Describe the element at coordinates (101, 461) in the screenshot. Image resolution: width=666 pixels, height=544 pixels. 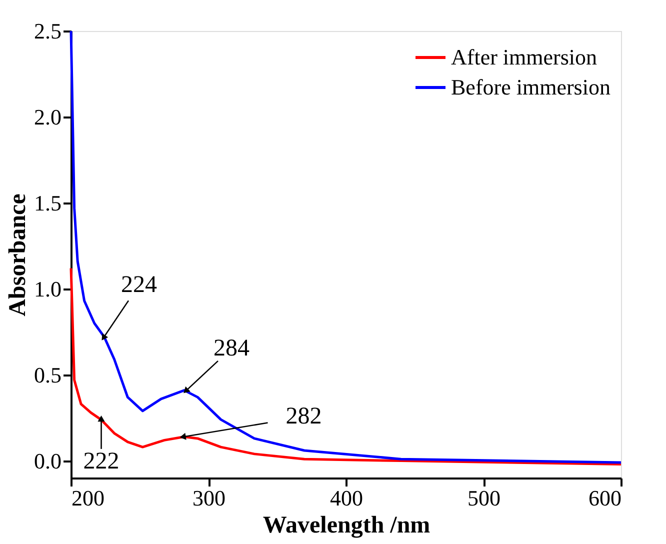
I see `annotation: 222` at that location.